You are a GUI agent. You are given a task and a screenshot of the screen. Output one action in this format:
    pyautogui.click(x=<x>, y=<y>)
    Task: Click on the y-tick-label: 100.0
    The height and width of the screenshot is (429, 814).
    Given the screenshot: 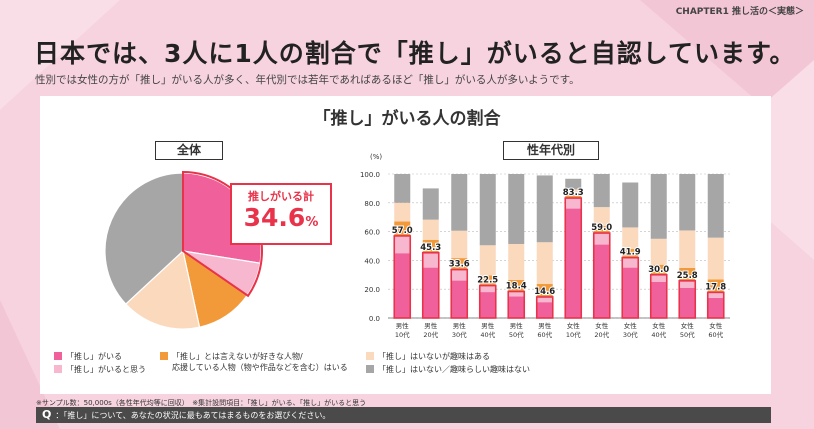 What is the action you would take?
    pyautogui.click(x=370, y=175)
    